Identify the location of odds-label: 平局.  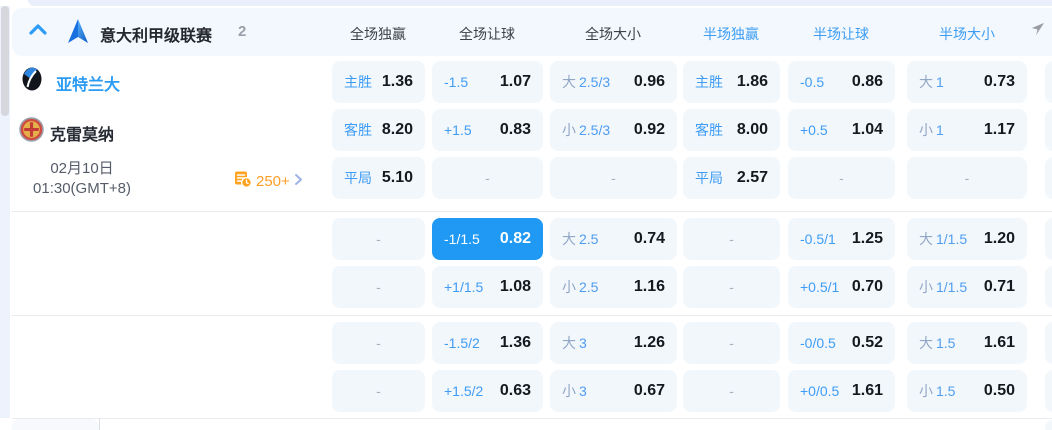
(358, 178).